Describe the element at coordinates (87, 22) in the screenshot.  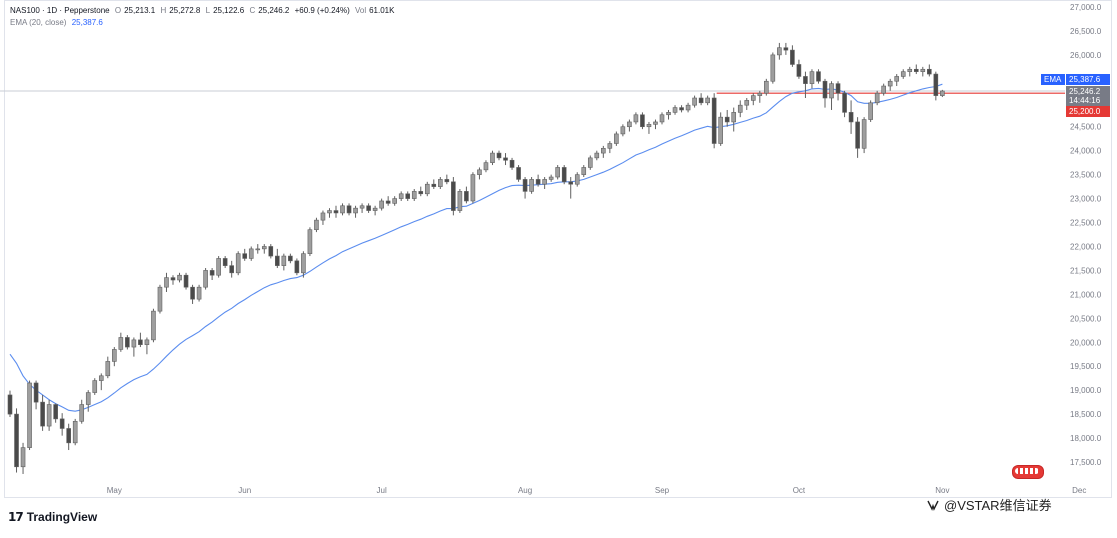
I see `ema-legend-value: 25,387.6` at that location.